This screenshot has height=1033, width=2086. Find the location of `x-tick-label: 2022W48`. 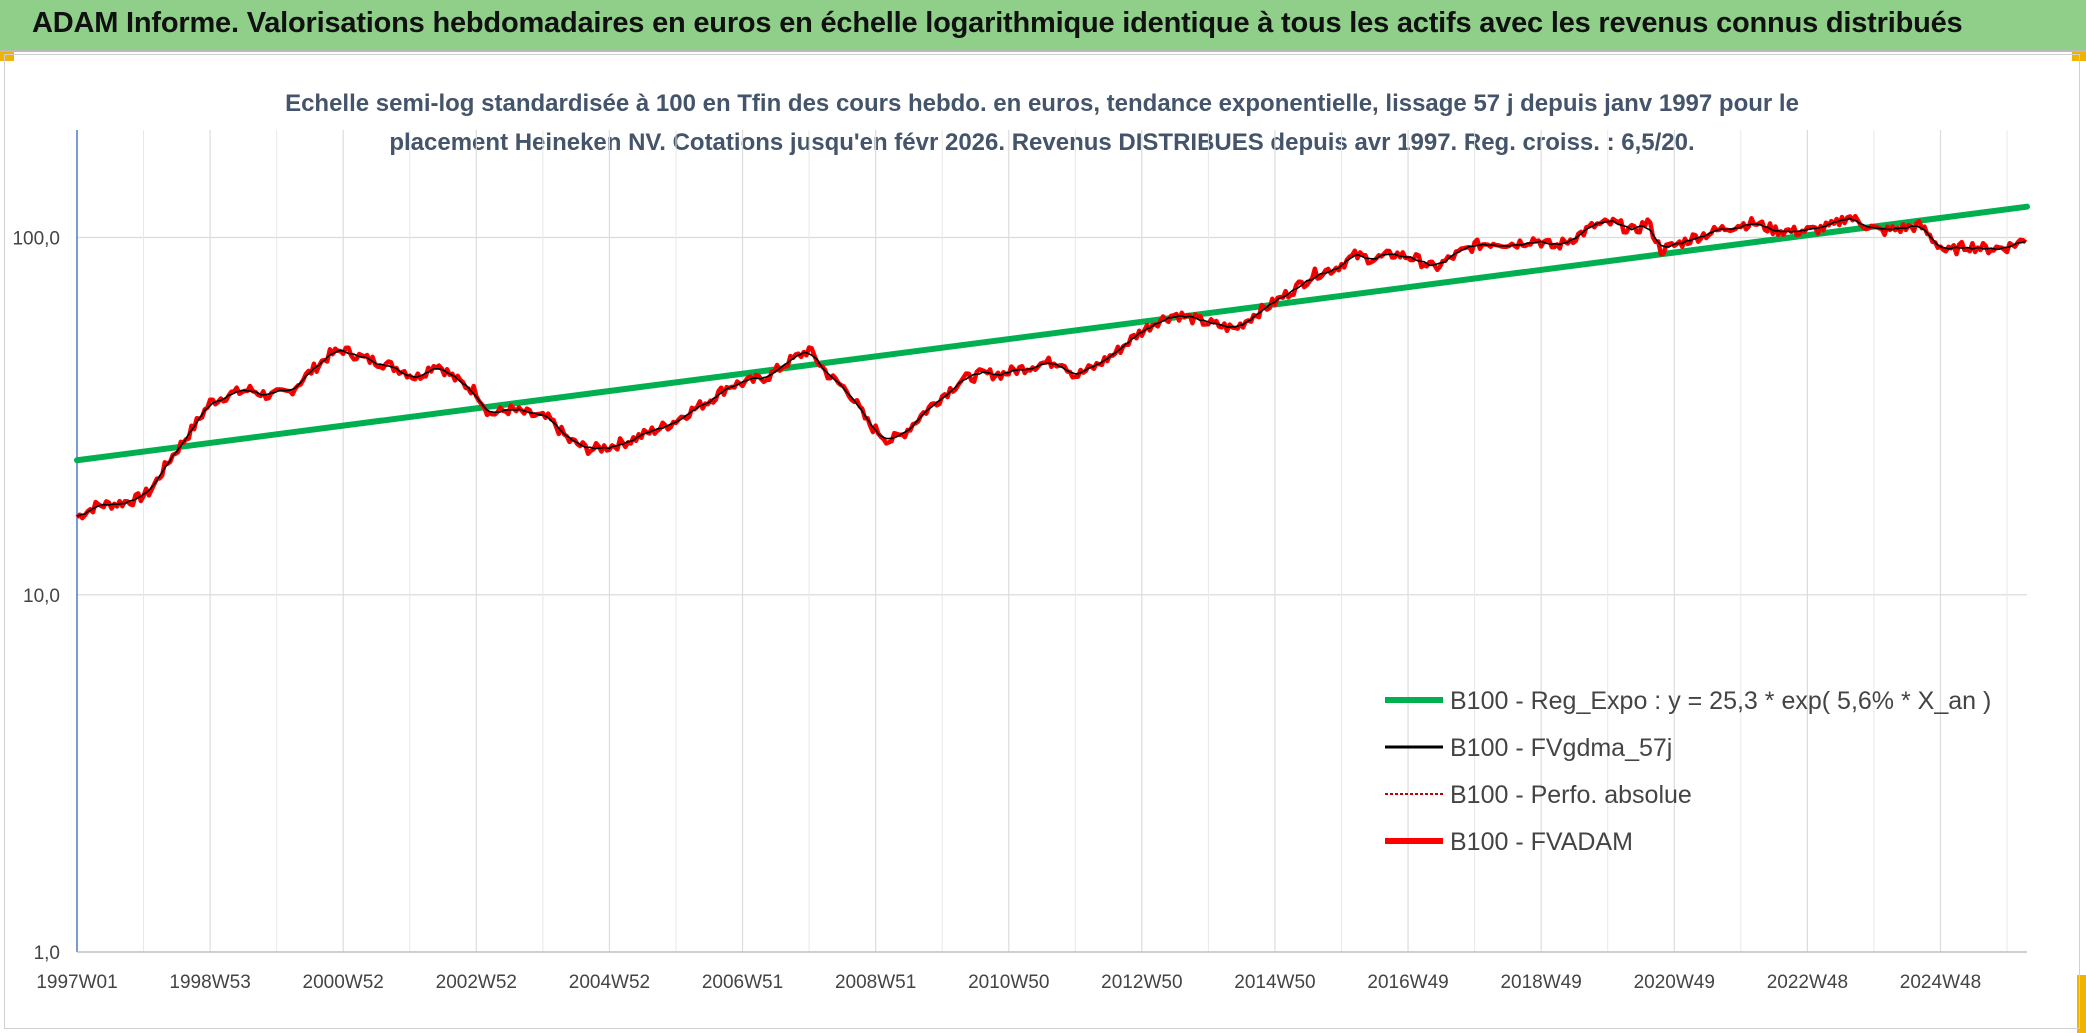

x-tick-label: 2022W48 is located at coordinates (1807, 982).